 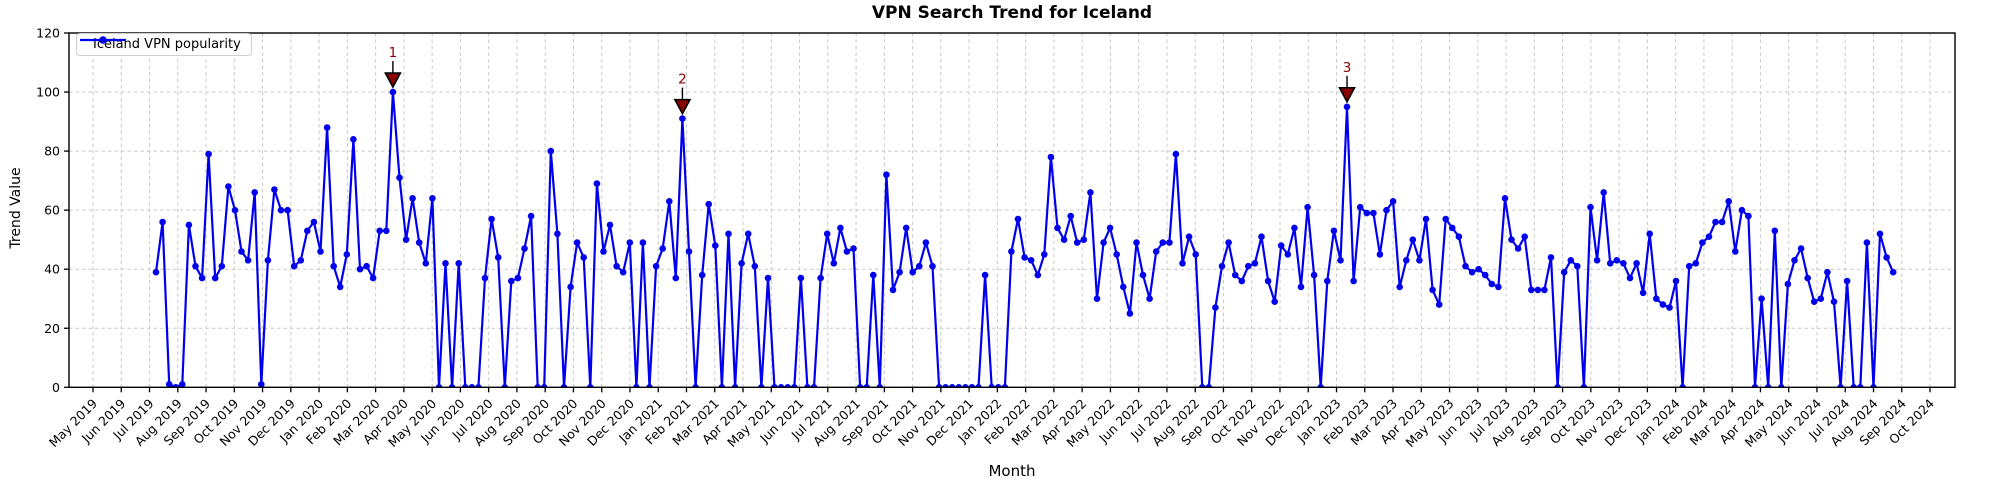 I want to click on y-tick-label: 60, so click(x=52, y=210).